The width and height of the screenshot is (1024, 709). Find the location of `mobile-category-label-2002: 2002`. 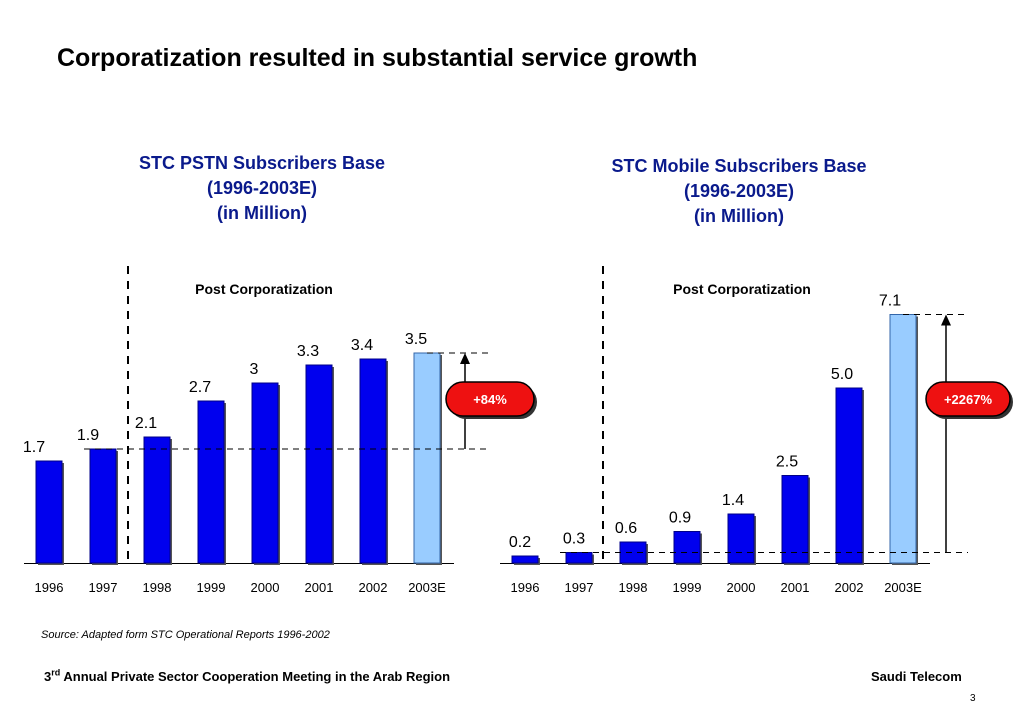

mobile-category-label-2002: 2002 is located at coordinates (849, 587).